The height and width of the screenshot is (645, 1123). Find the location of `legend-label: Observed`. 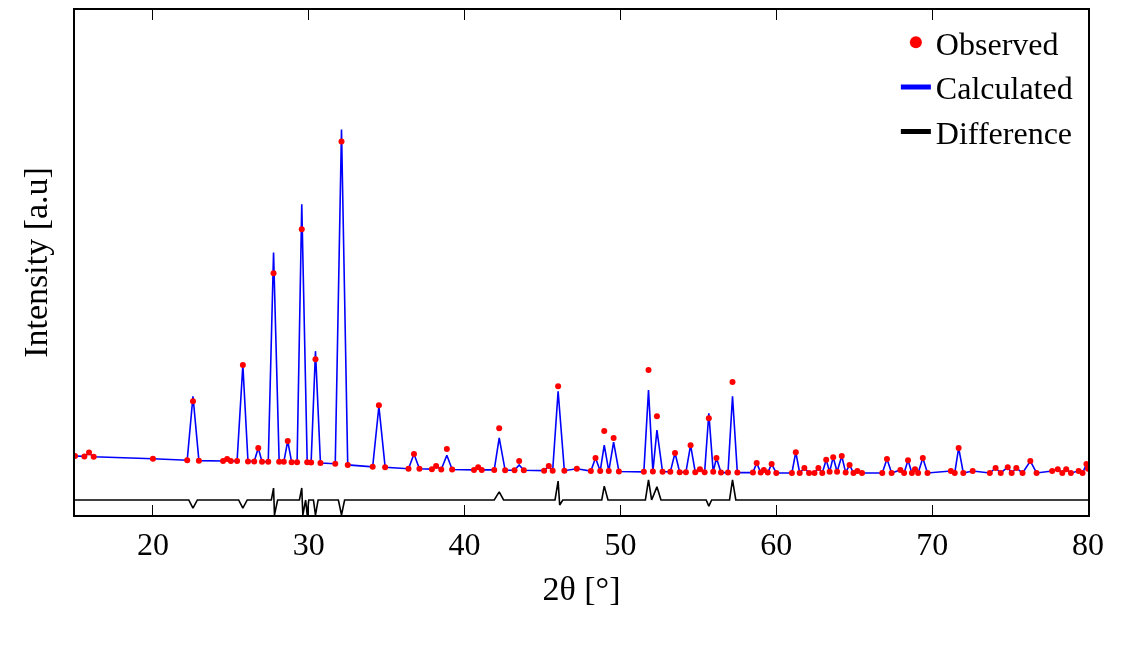

legend-label: Observed is located at coordinates (997, 43).